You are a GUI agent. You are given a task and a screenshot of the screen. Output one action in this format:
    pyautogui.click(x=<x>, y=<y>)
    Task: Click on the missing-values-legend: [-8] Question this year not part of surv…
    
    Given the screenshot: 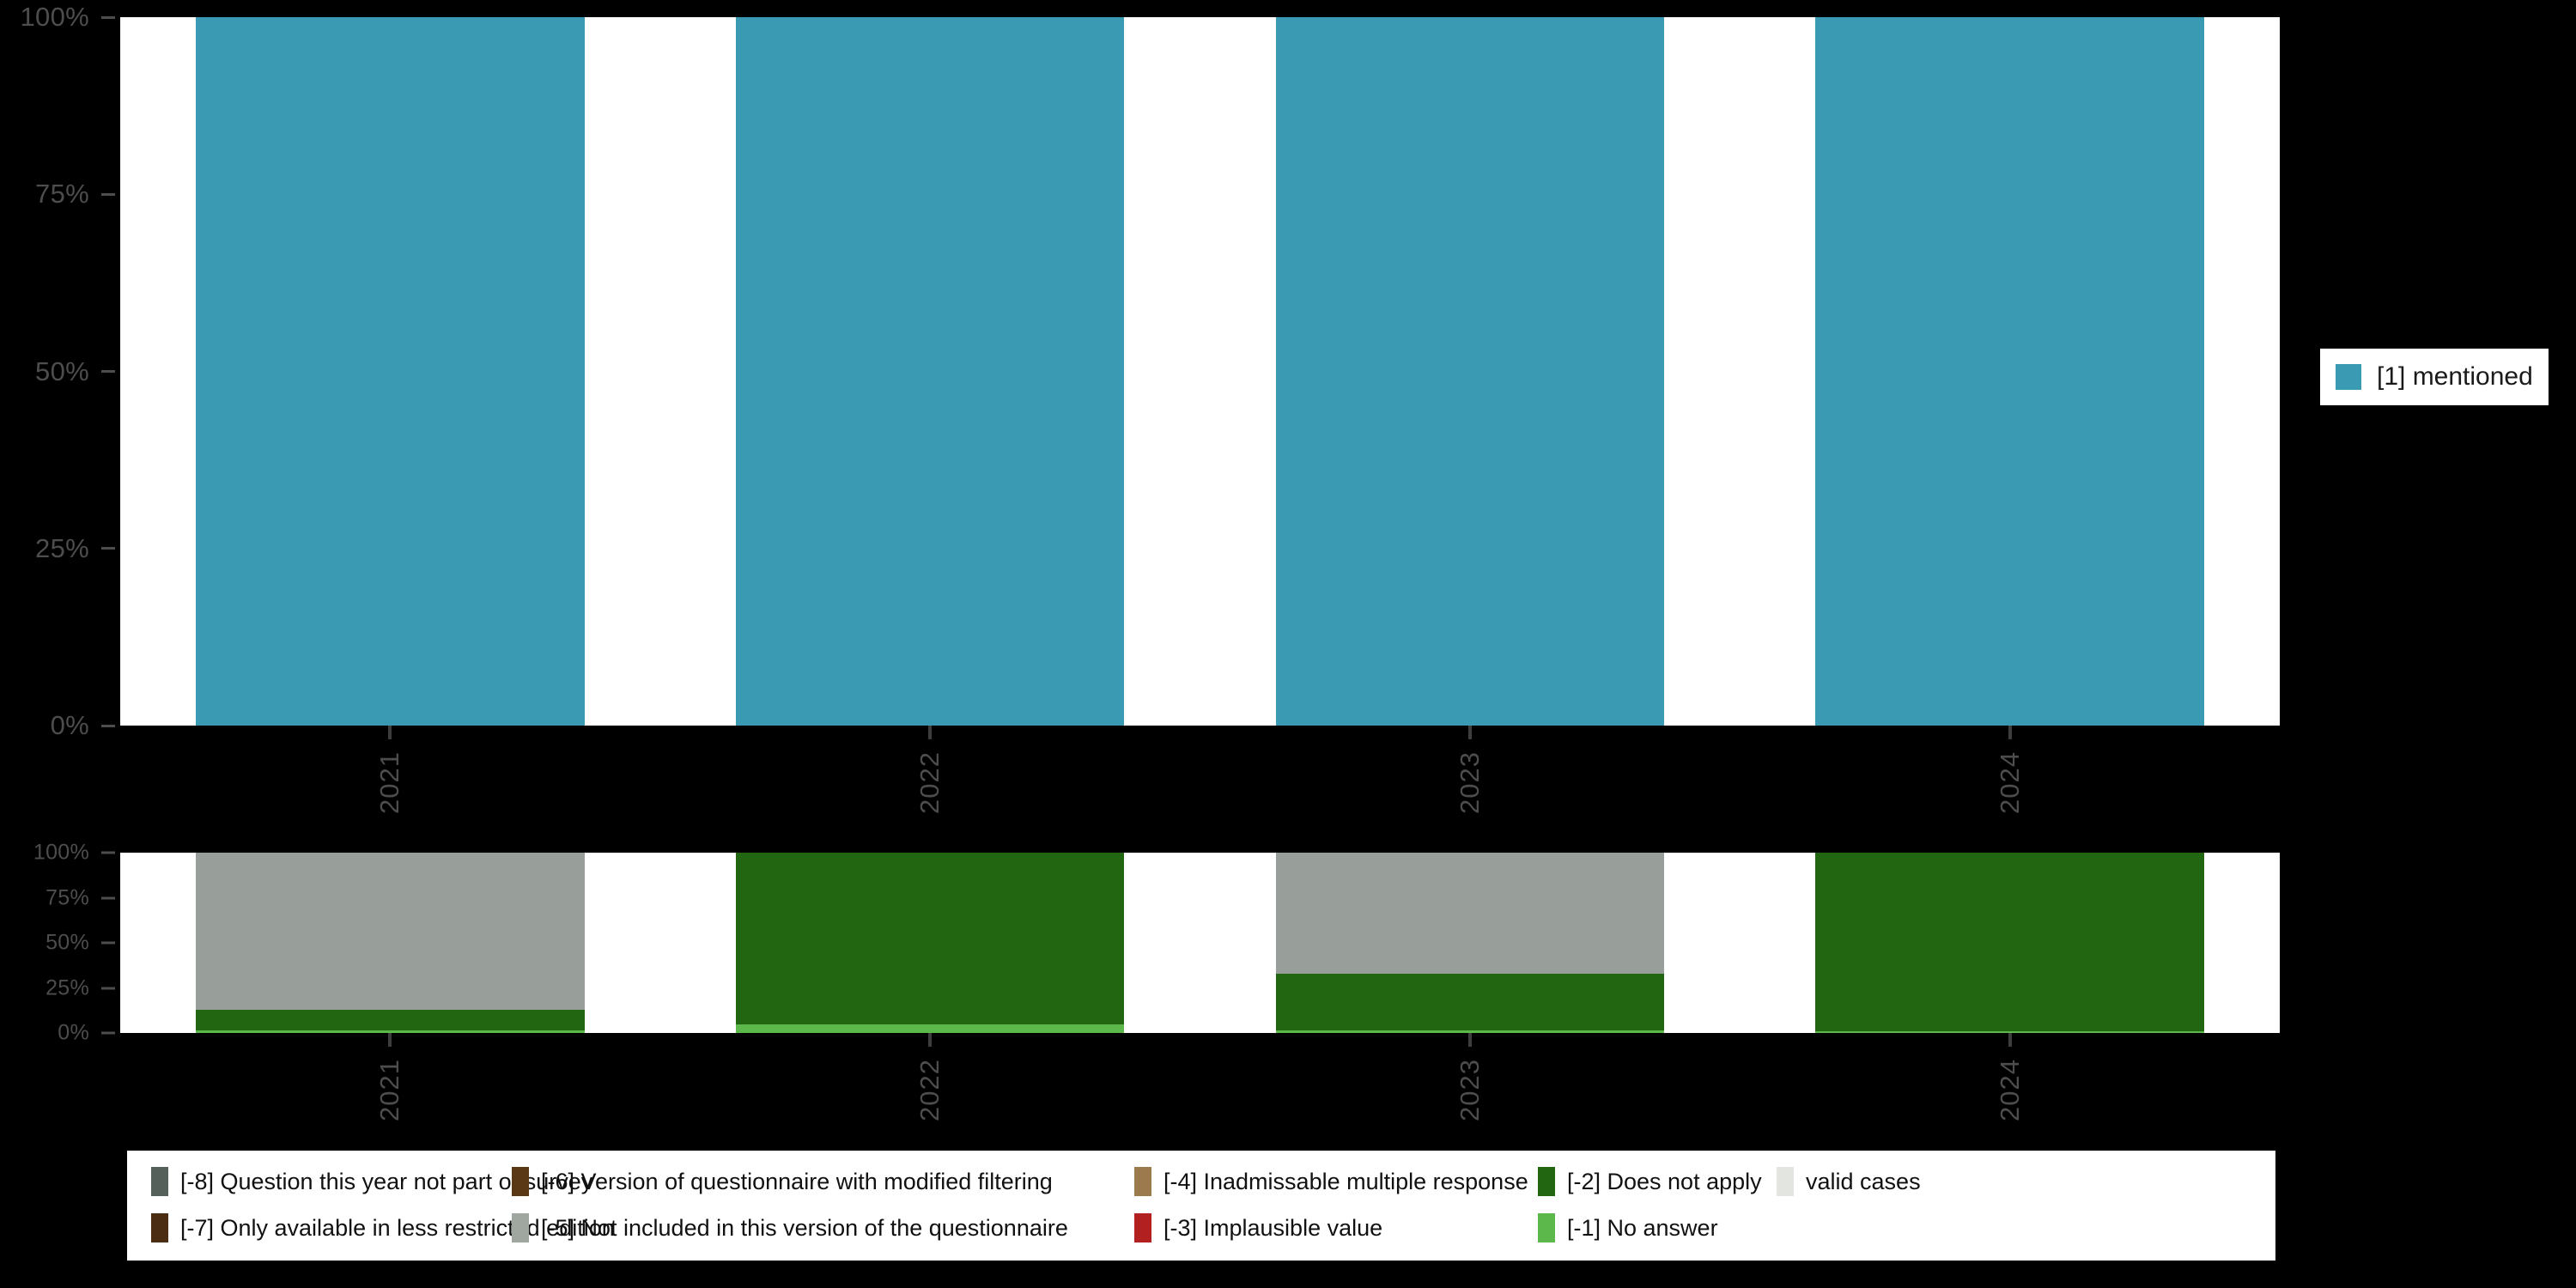 What is the action you would take?
    pyautogui.click(x=1201, y=1206)
    